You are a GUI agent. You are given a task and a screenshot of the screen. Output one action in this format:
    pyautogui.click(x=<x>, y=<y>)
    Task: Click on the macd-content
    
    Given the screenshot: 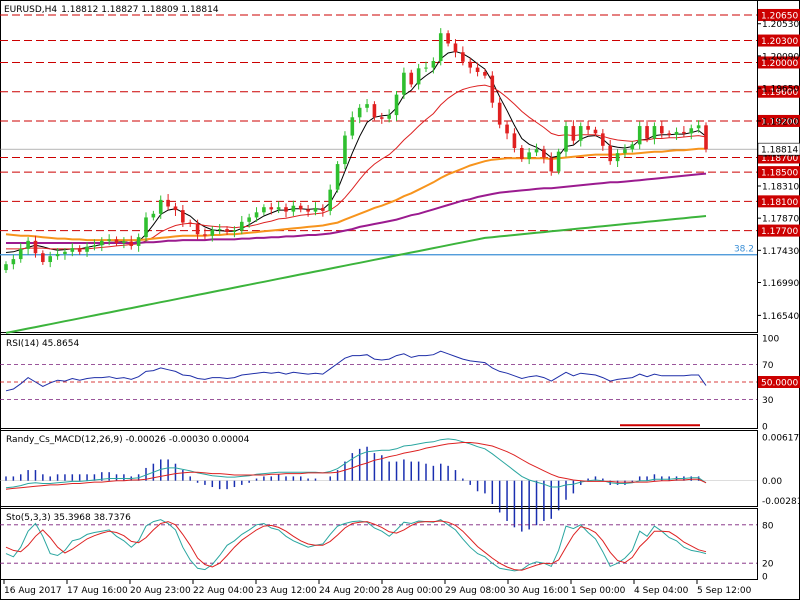 What is the action you would take?
    pyautogui.click(x=378, y=485)
    